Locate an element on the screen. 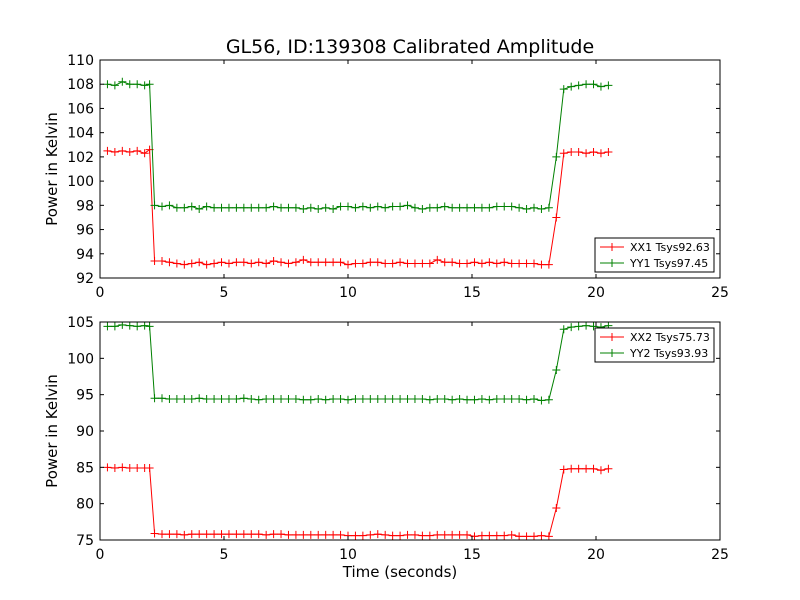  top-y-tick-label: 98 is located at coordinates (85, 206).